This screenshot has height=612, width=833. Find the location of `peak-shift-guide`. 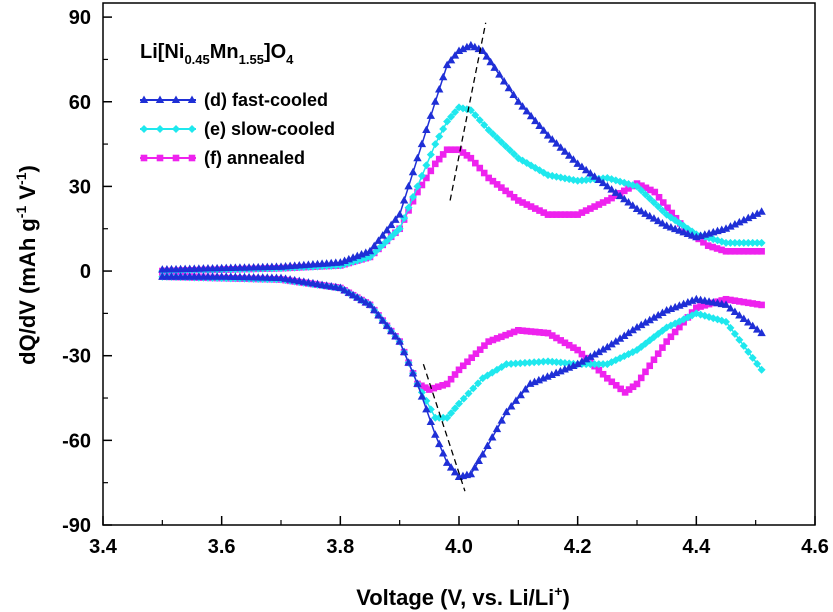

peak-shift-guide is located at coordinates (444, 427).